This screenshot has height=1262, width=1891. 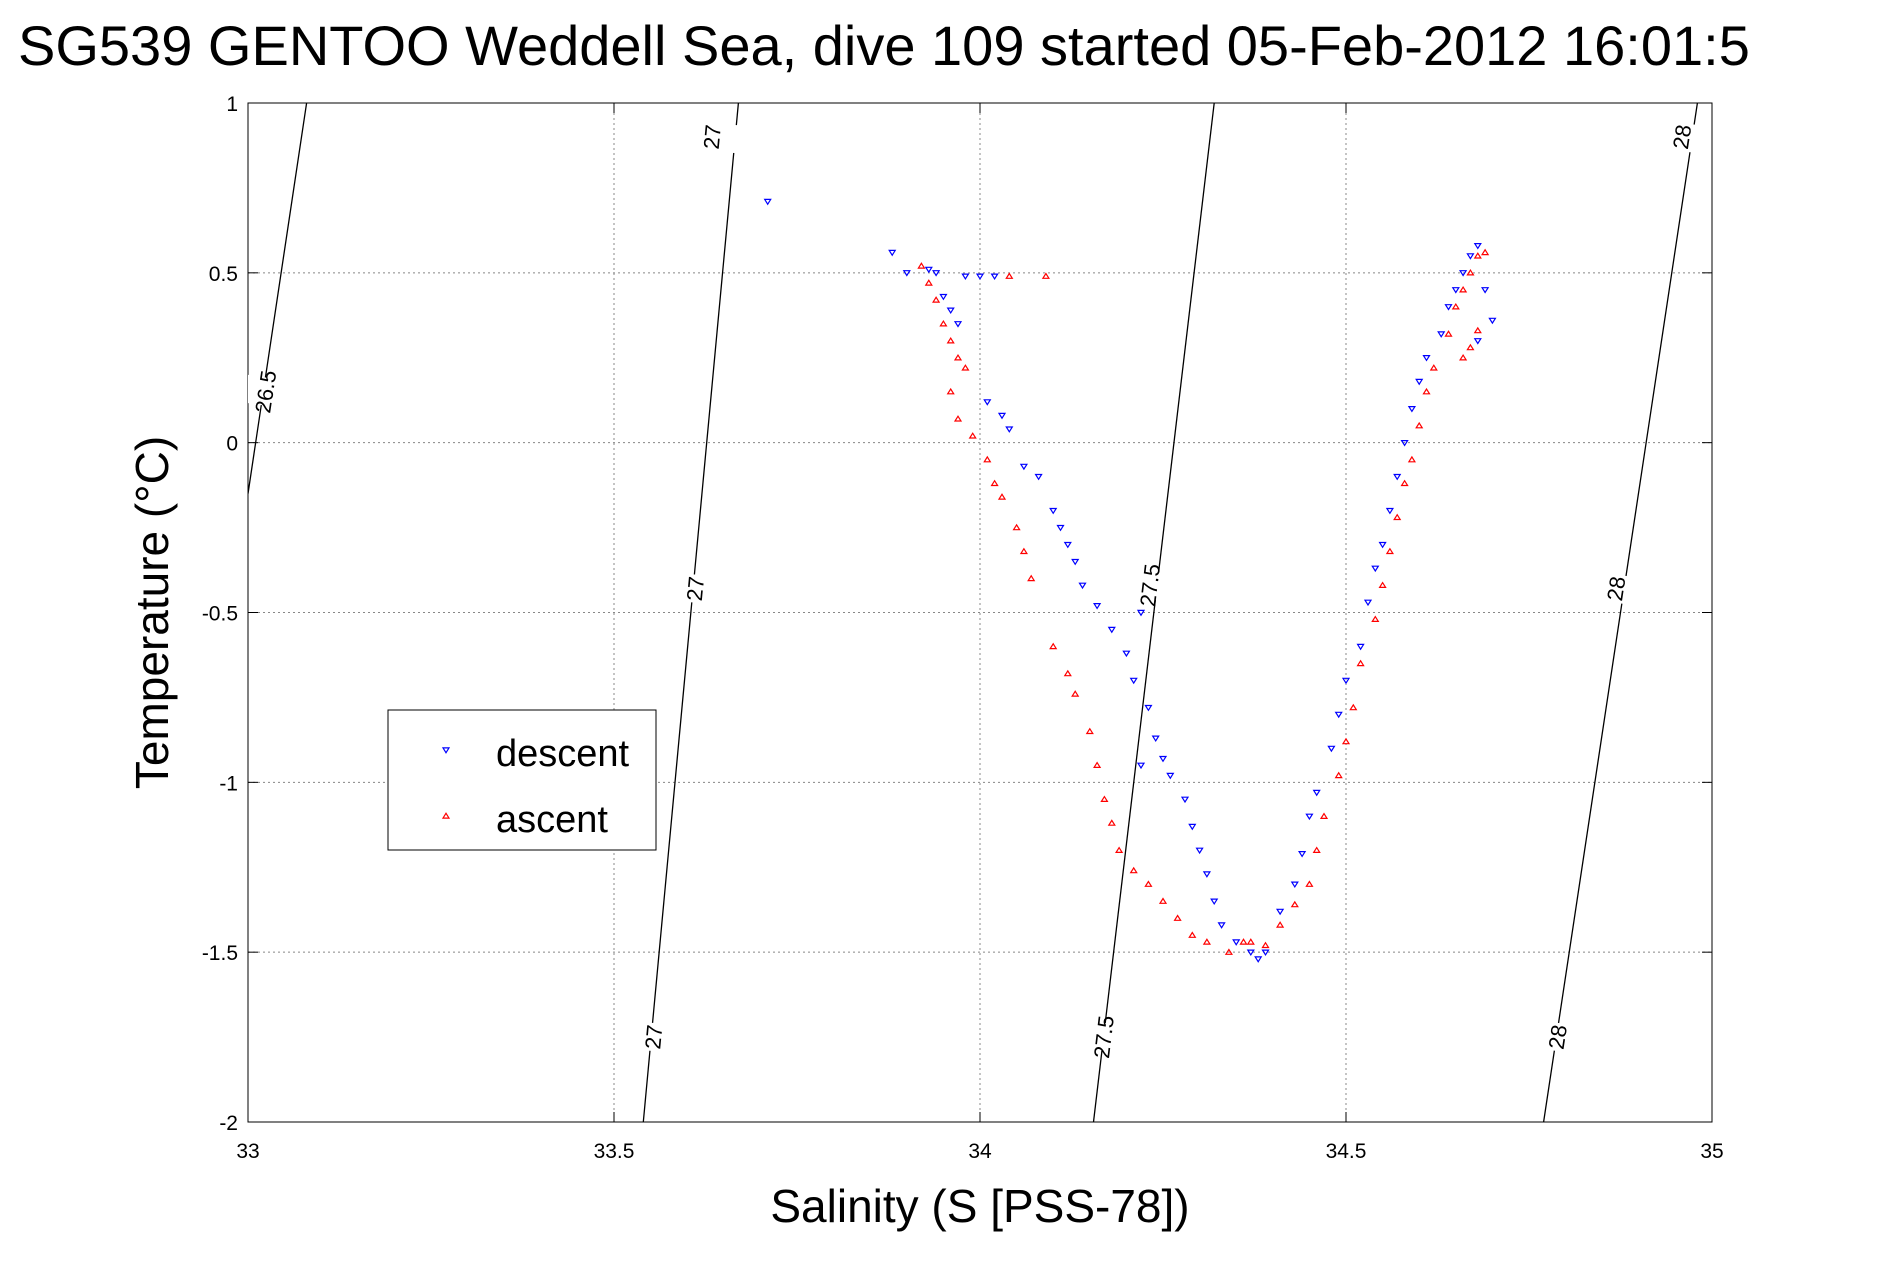 I want to click on y-tick-label: -1, so click(x=228, y=783).